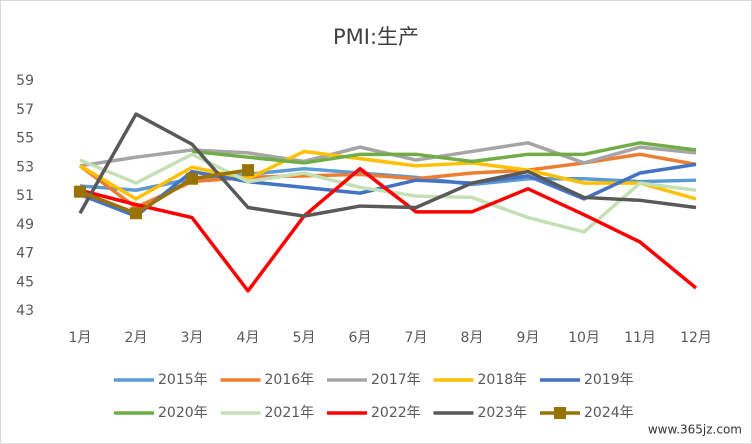  Describe the element at coordinates (360, 338) in the screenshot. I see `x-tick-label: 6月` at that location.